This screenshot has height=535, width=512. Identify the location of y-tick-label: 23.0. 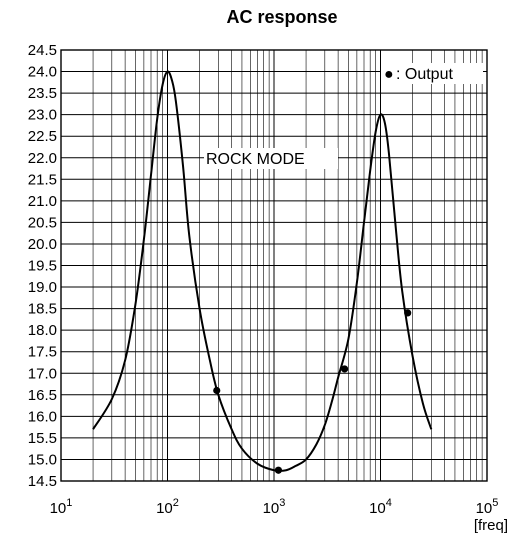
(42, 115).